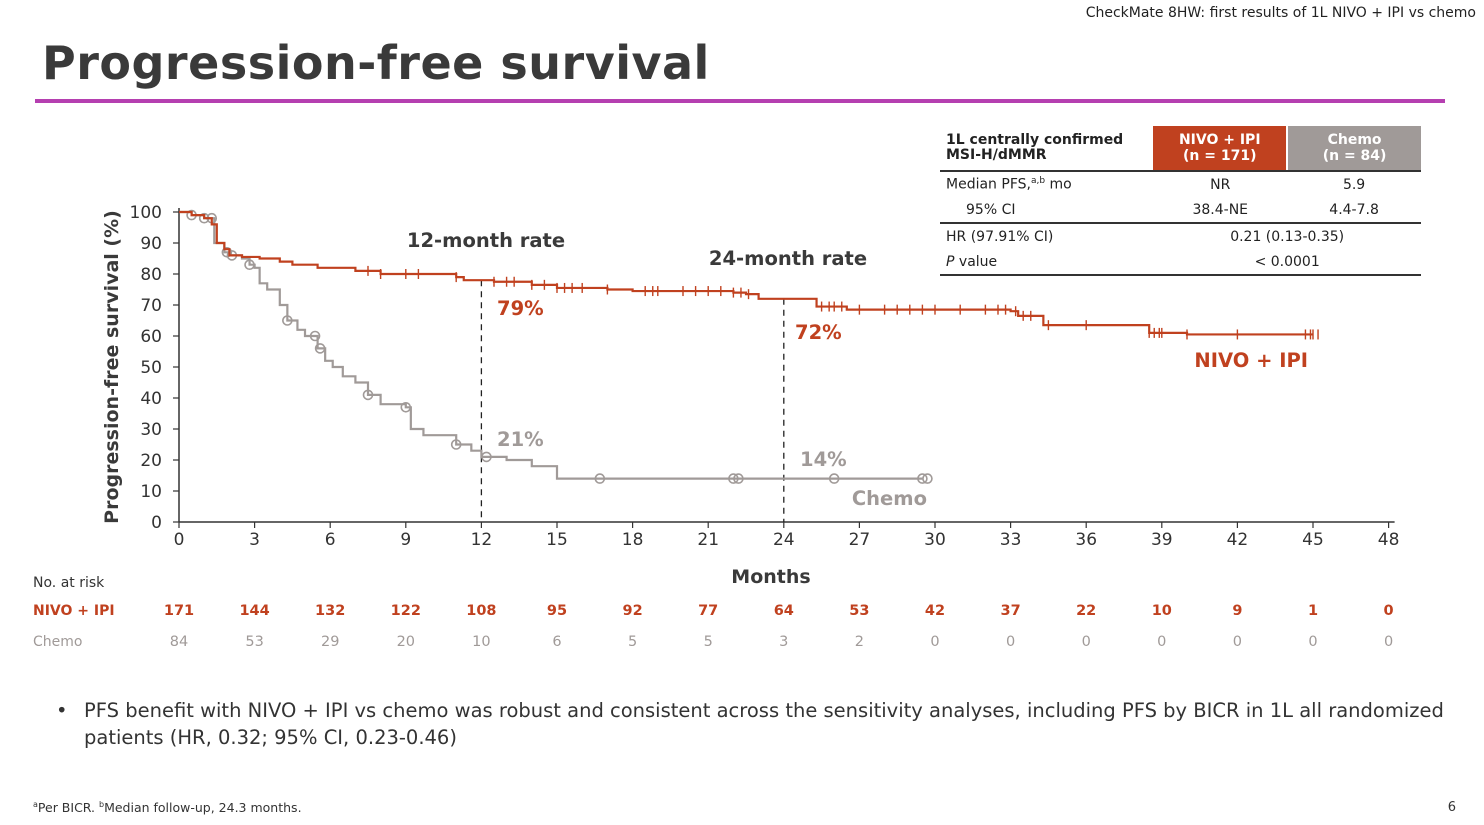 This screenshot has width=1484, height=825. What do you see at coordinates (557, 540) in the screenshot?
I see `x-tick-label: 15` at bounding box center [557, 540].